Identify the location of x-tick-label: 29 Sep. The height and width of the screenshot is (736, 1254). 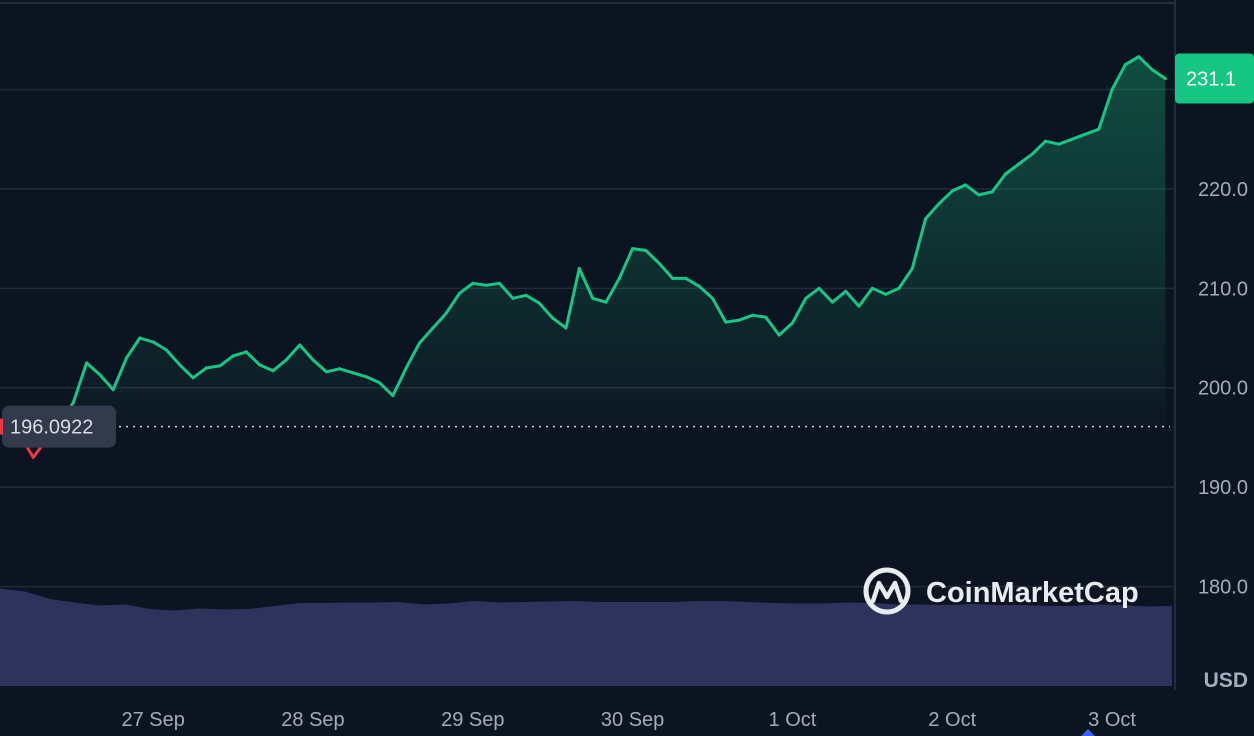
(472, 720).